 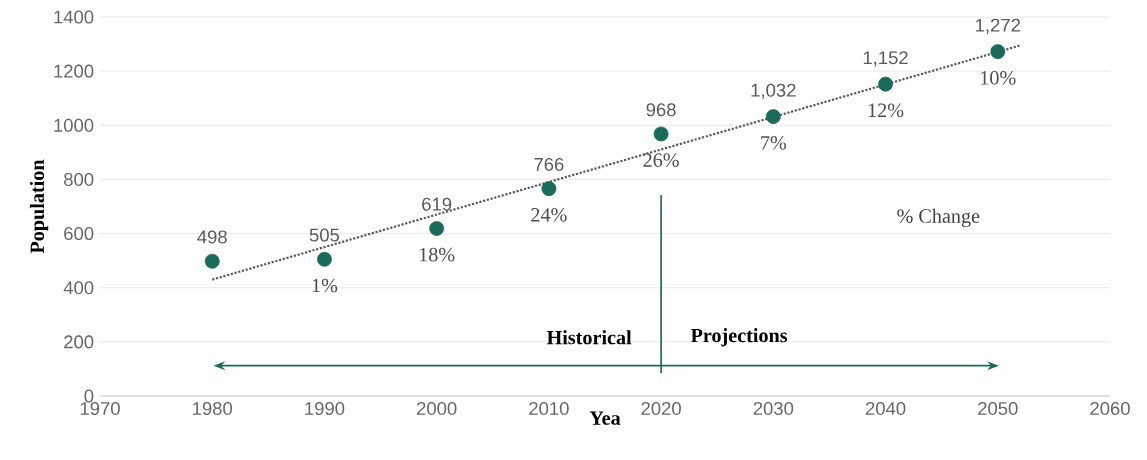 What do you see at coordinates (661, 160) in the screenshot?
I see `annotation: 26%` at bounding box center [661, 160].